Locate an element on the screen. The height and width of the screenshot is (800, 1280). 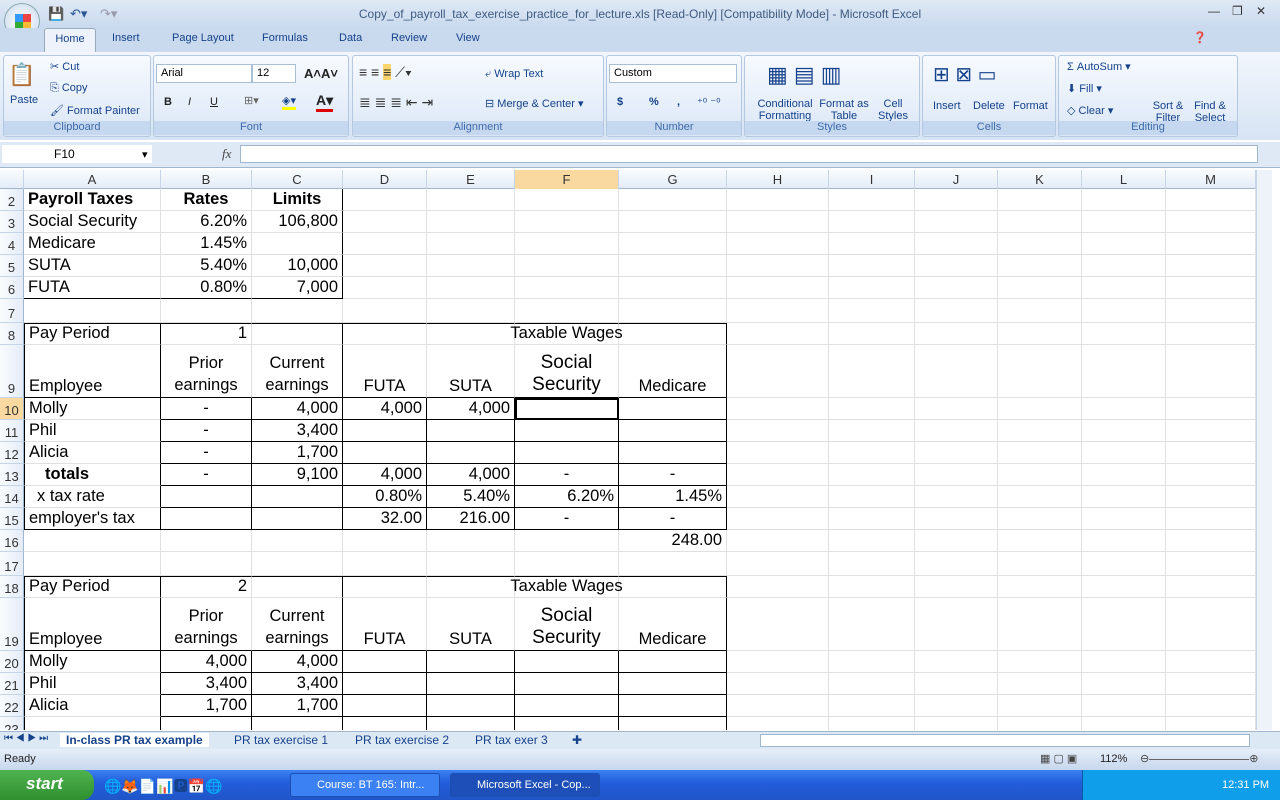
cell-A7 is located at coordinates (92, 311).